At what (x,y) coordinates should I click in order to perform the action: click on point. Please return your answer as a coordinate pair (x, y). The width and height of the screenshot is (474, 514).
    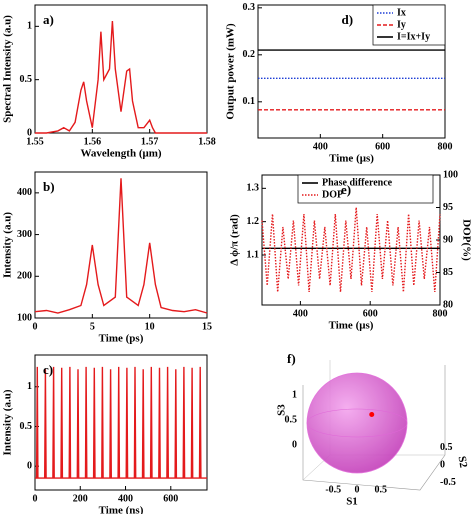
    Looking at the image, I should click on (372, 414).